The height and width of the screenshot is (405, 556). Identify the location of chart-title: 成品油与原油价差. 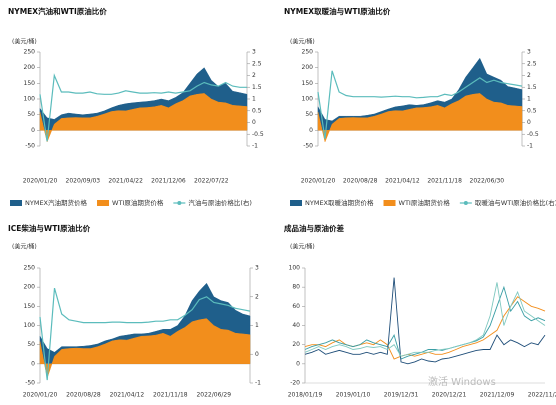
(314, 228).